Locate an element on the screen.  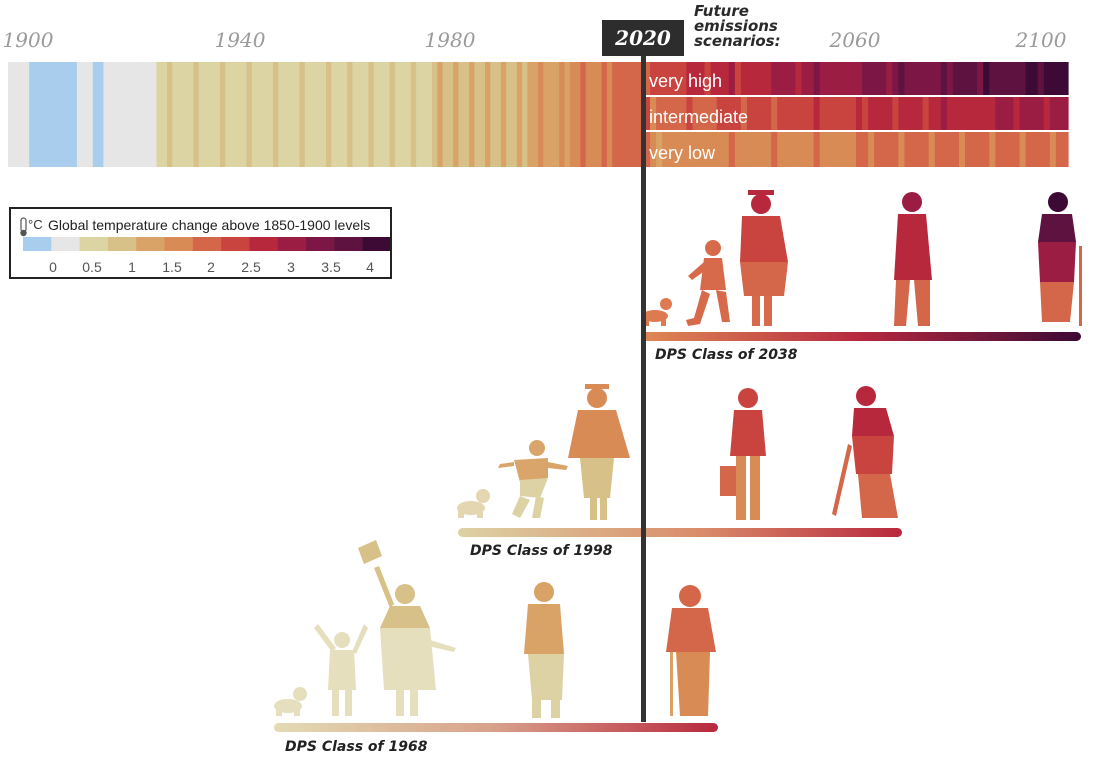
class-1968-group is located at coordinates (496, 636).